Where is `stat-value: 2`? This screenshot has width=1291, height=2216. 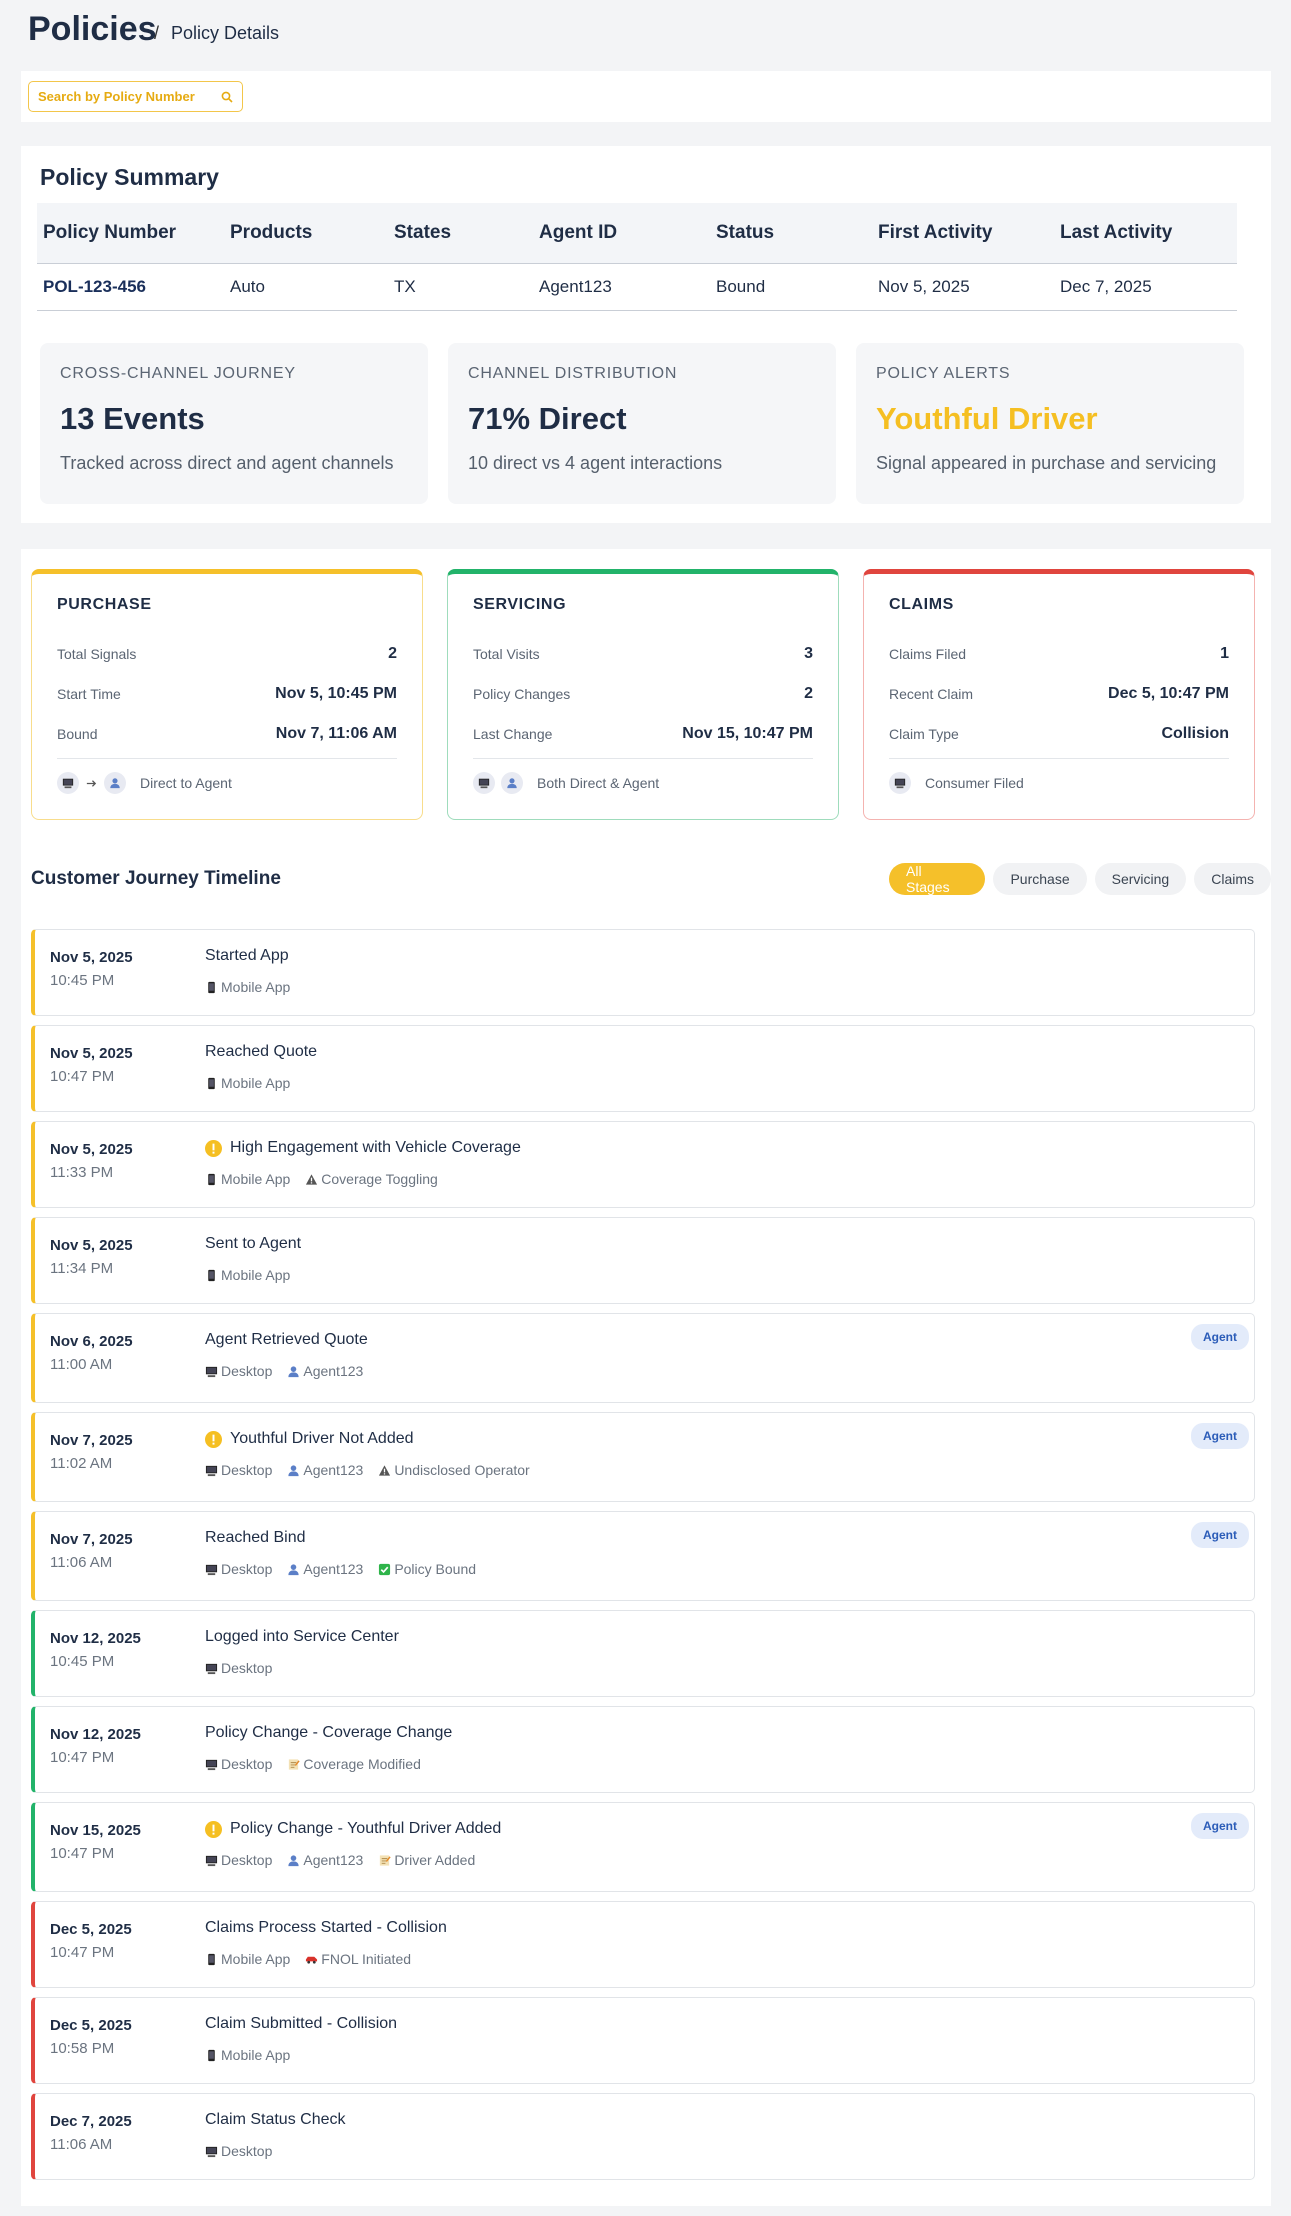 stat-value: 2 is located at coordinates (808, 693).